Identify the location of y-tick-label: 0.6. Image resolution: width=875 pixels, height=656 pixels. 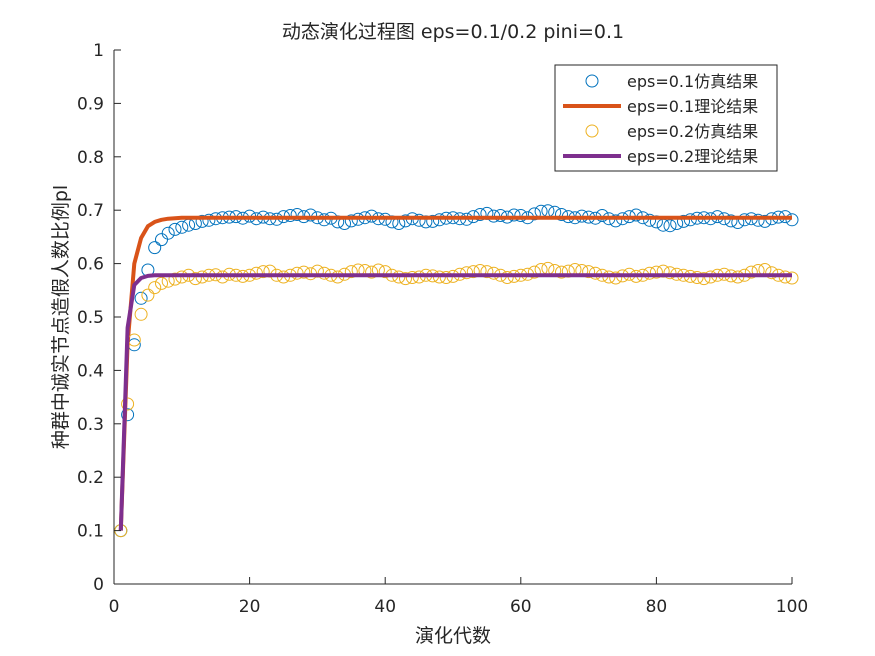
(90, 265).